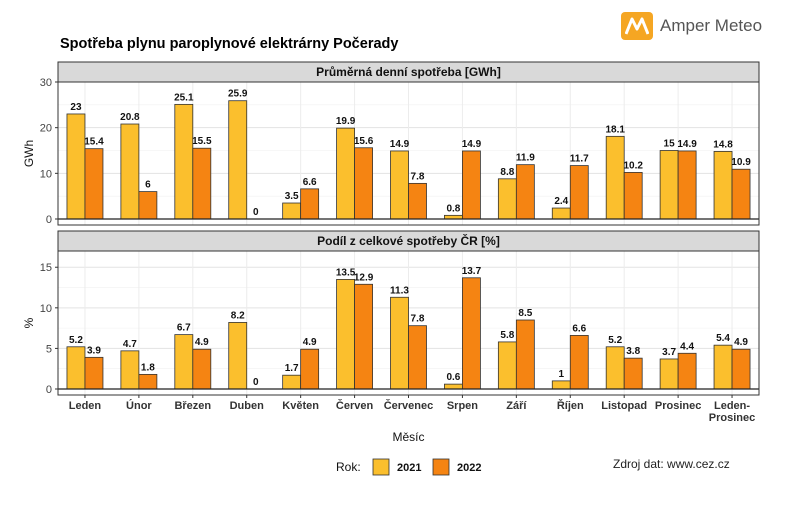 This screenshot has height=509, width=800. What do you see at coordinates (409, 468) in the screenshot?
I see `legend-label: 2021` at bounding box center [409, 468].